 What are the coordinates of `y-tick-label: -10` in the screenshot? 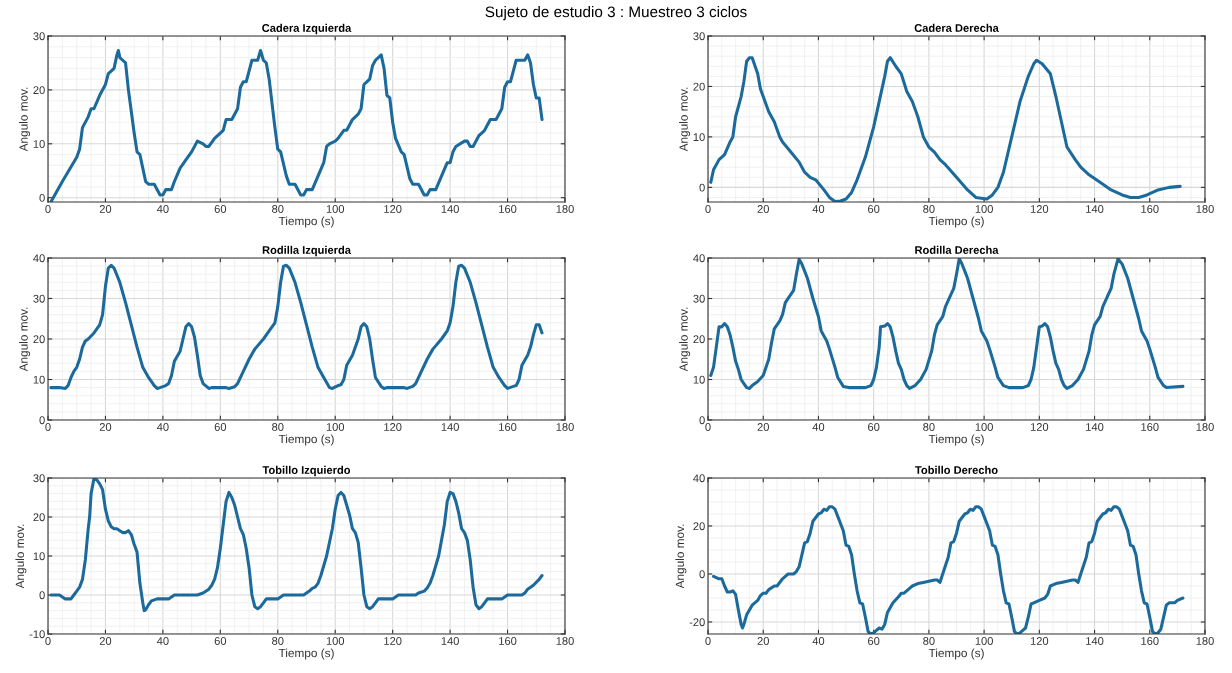 It's located at (37, 634).